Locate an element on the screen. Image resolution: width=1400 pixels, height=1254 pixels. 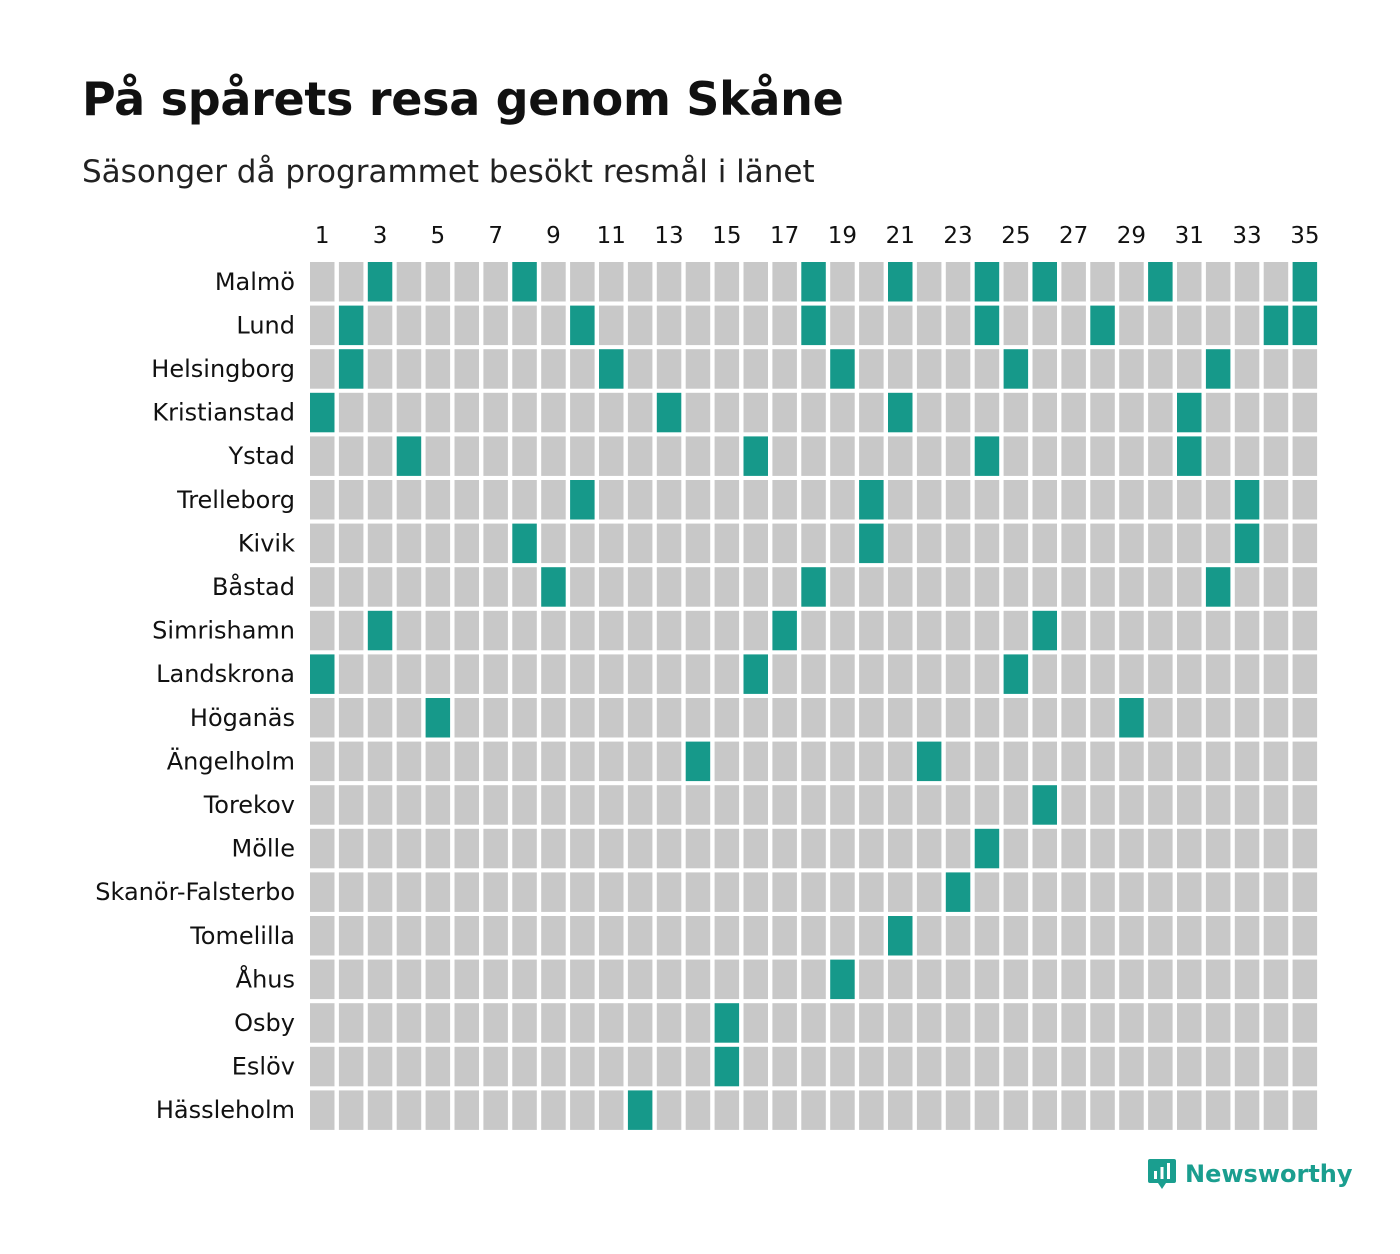
x-tick-label: 7 is located at coordinates (495, 236).